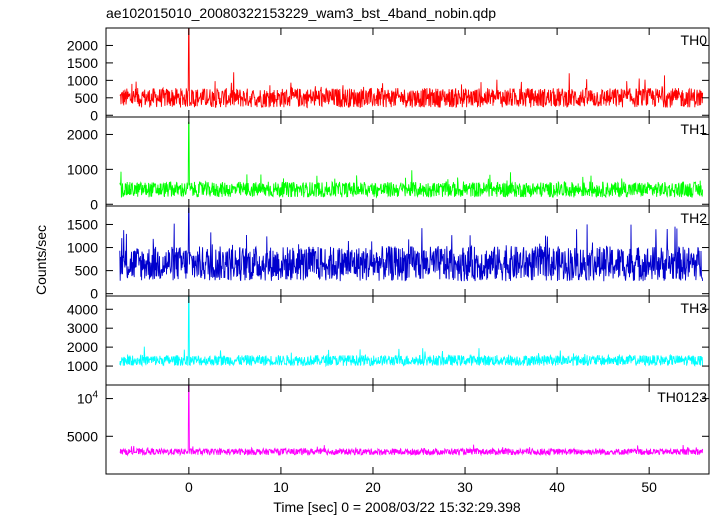  I want to click on y-axis-label: Counts/sec, so click(41, 260).